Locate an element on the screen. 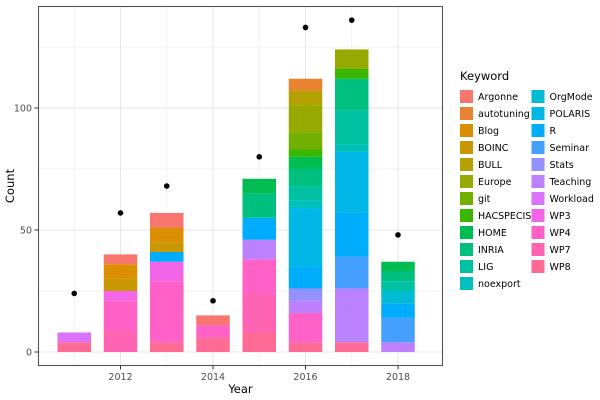 Image resolution: width=600 pixels, height=400 pixels. legend-label-WP7: WP7 is located at coordinates (560, 250).